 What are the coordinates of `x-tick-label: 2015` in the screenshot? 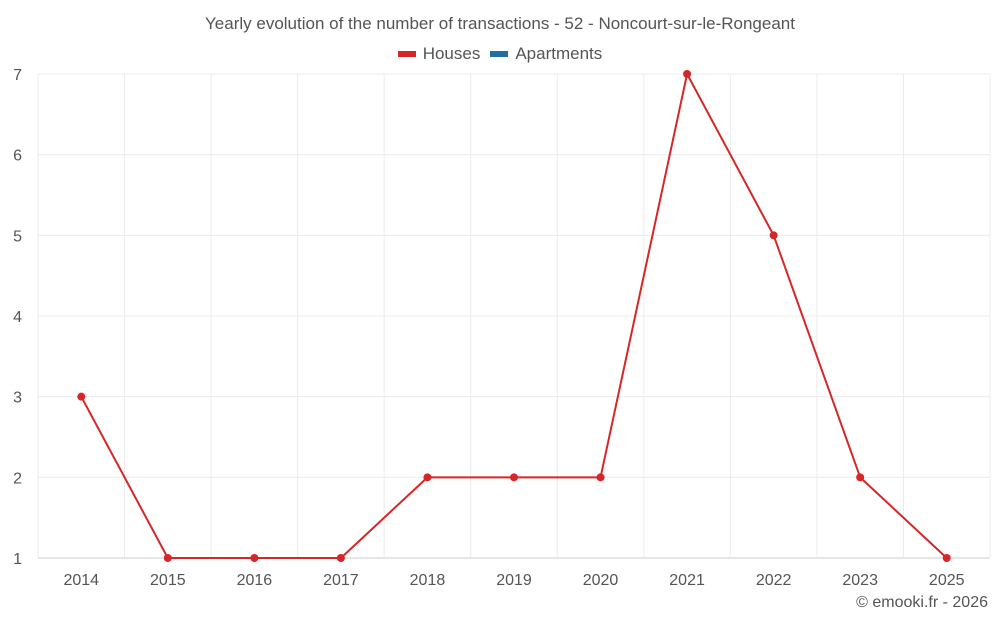 It's located at (168, 580).